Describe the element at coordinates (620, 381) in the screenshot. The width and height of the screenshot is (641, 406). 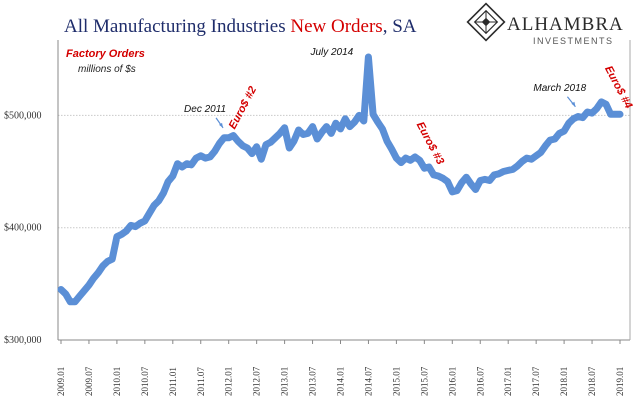
I see `x-tick-label: 2019.01` at that location.